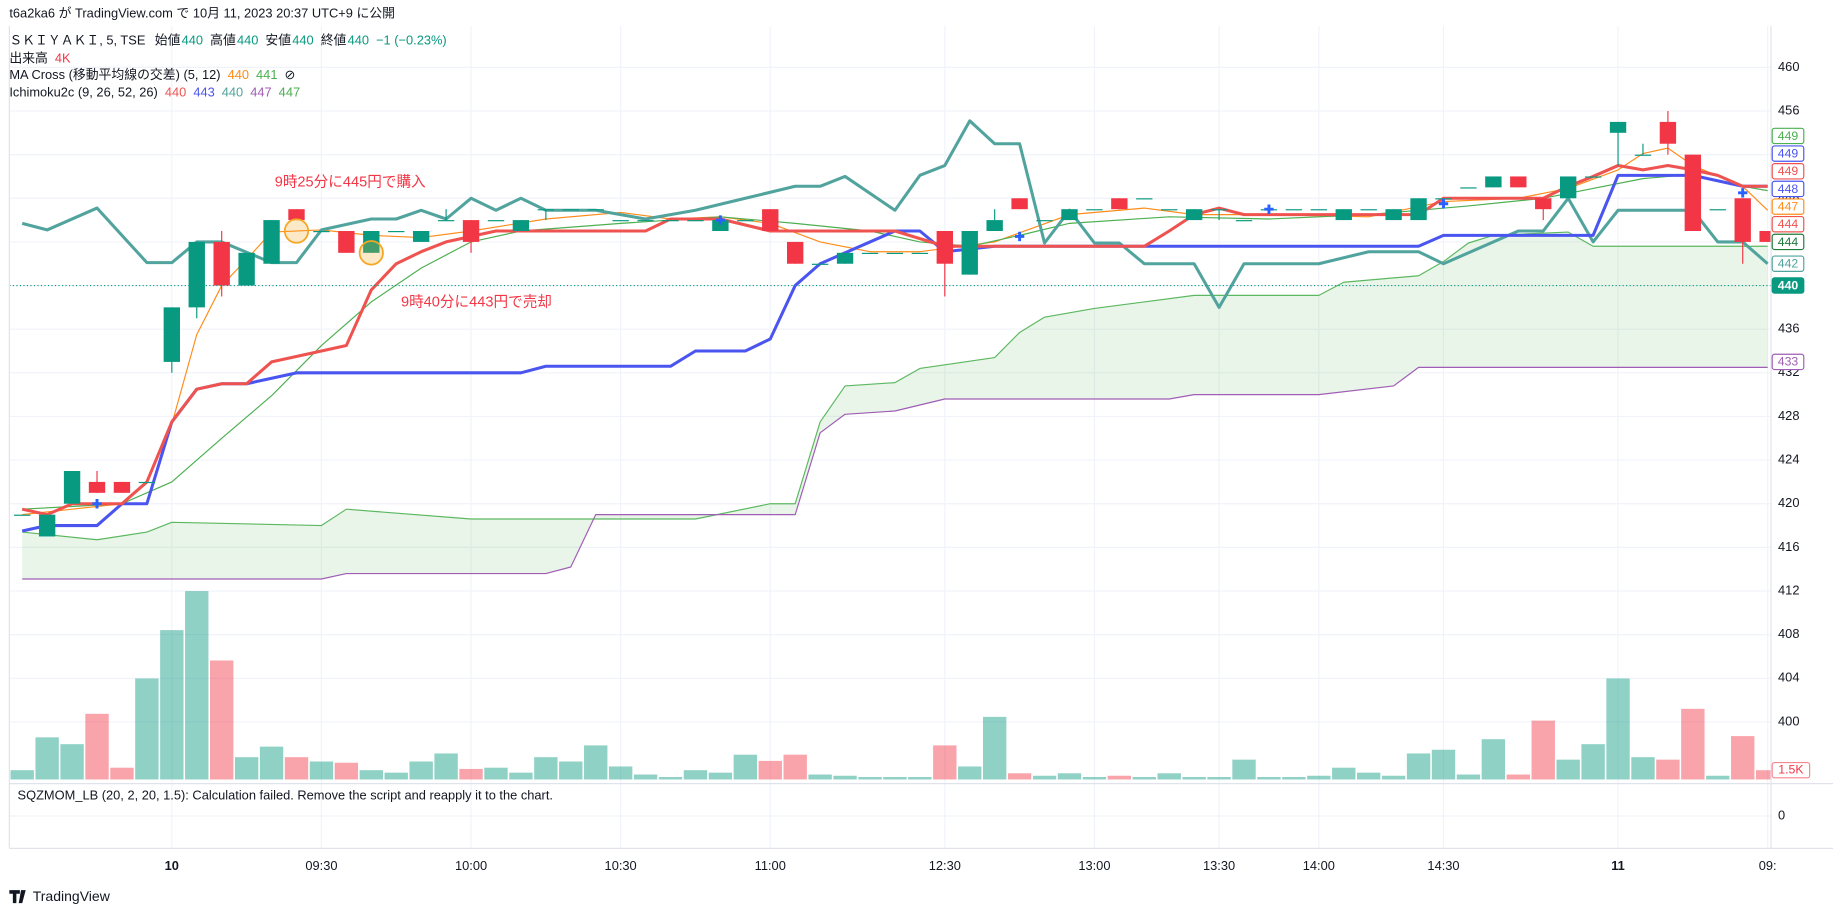  I want to click on price-tag-label: 433, so click(1788, 362).